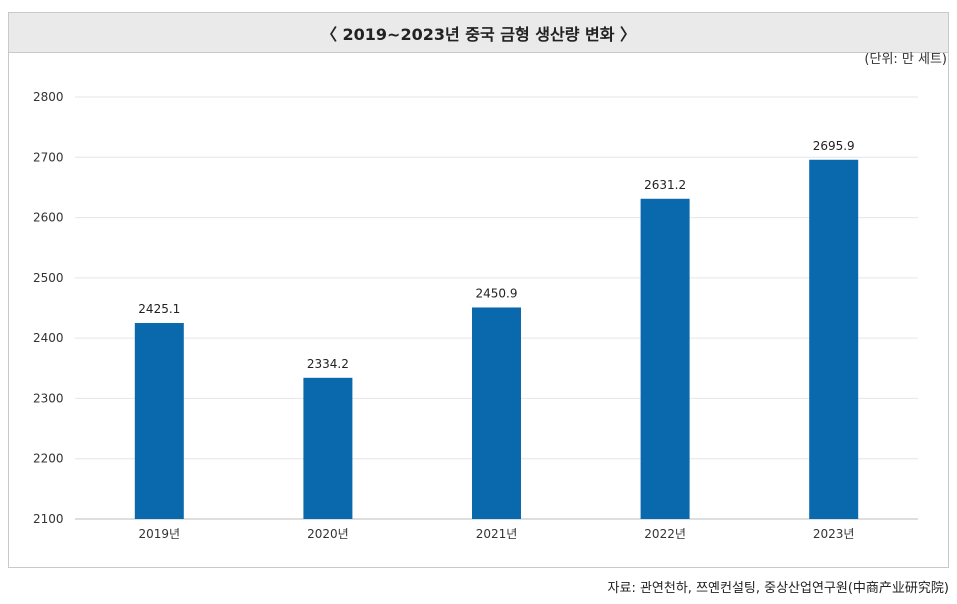  Describe the element at coordinates (905, 59) in the screenshot. I see `unit-label: (단위: 만 세트)` at that location.